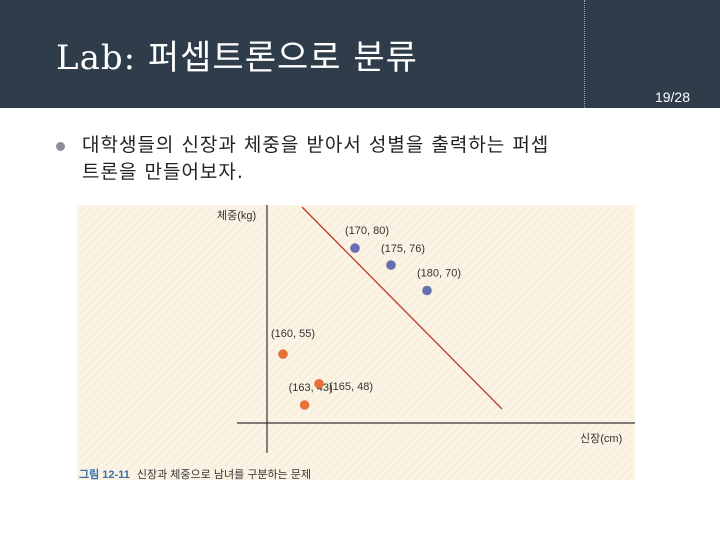  What do you see at coordinates (584, 54) in the screenshot?
I see `header-divider` at bounding box center [584, 54].